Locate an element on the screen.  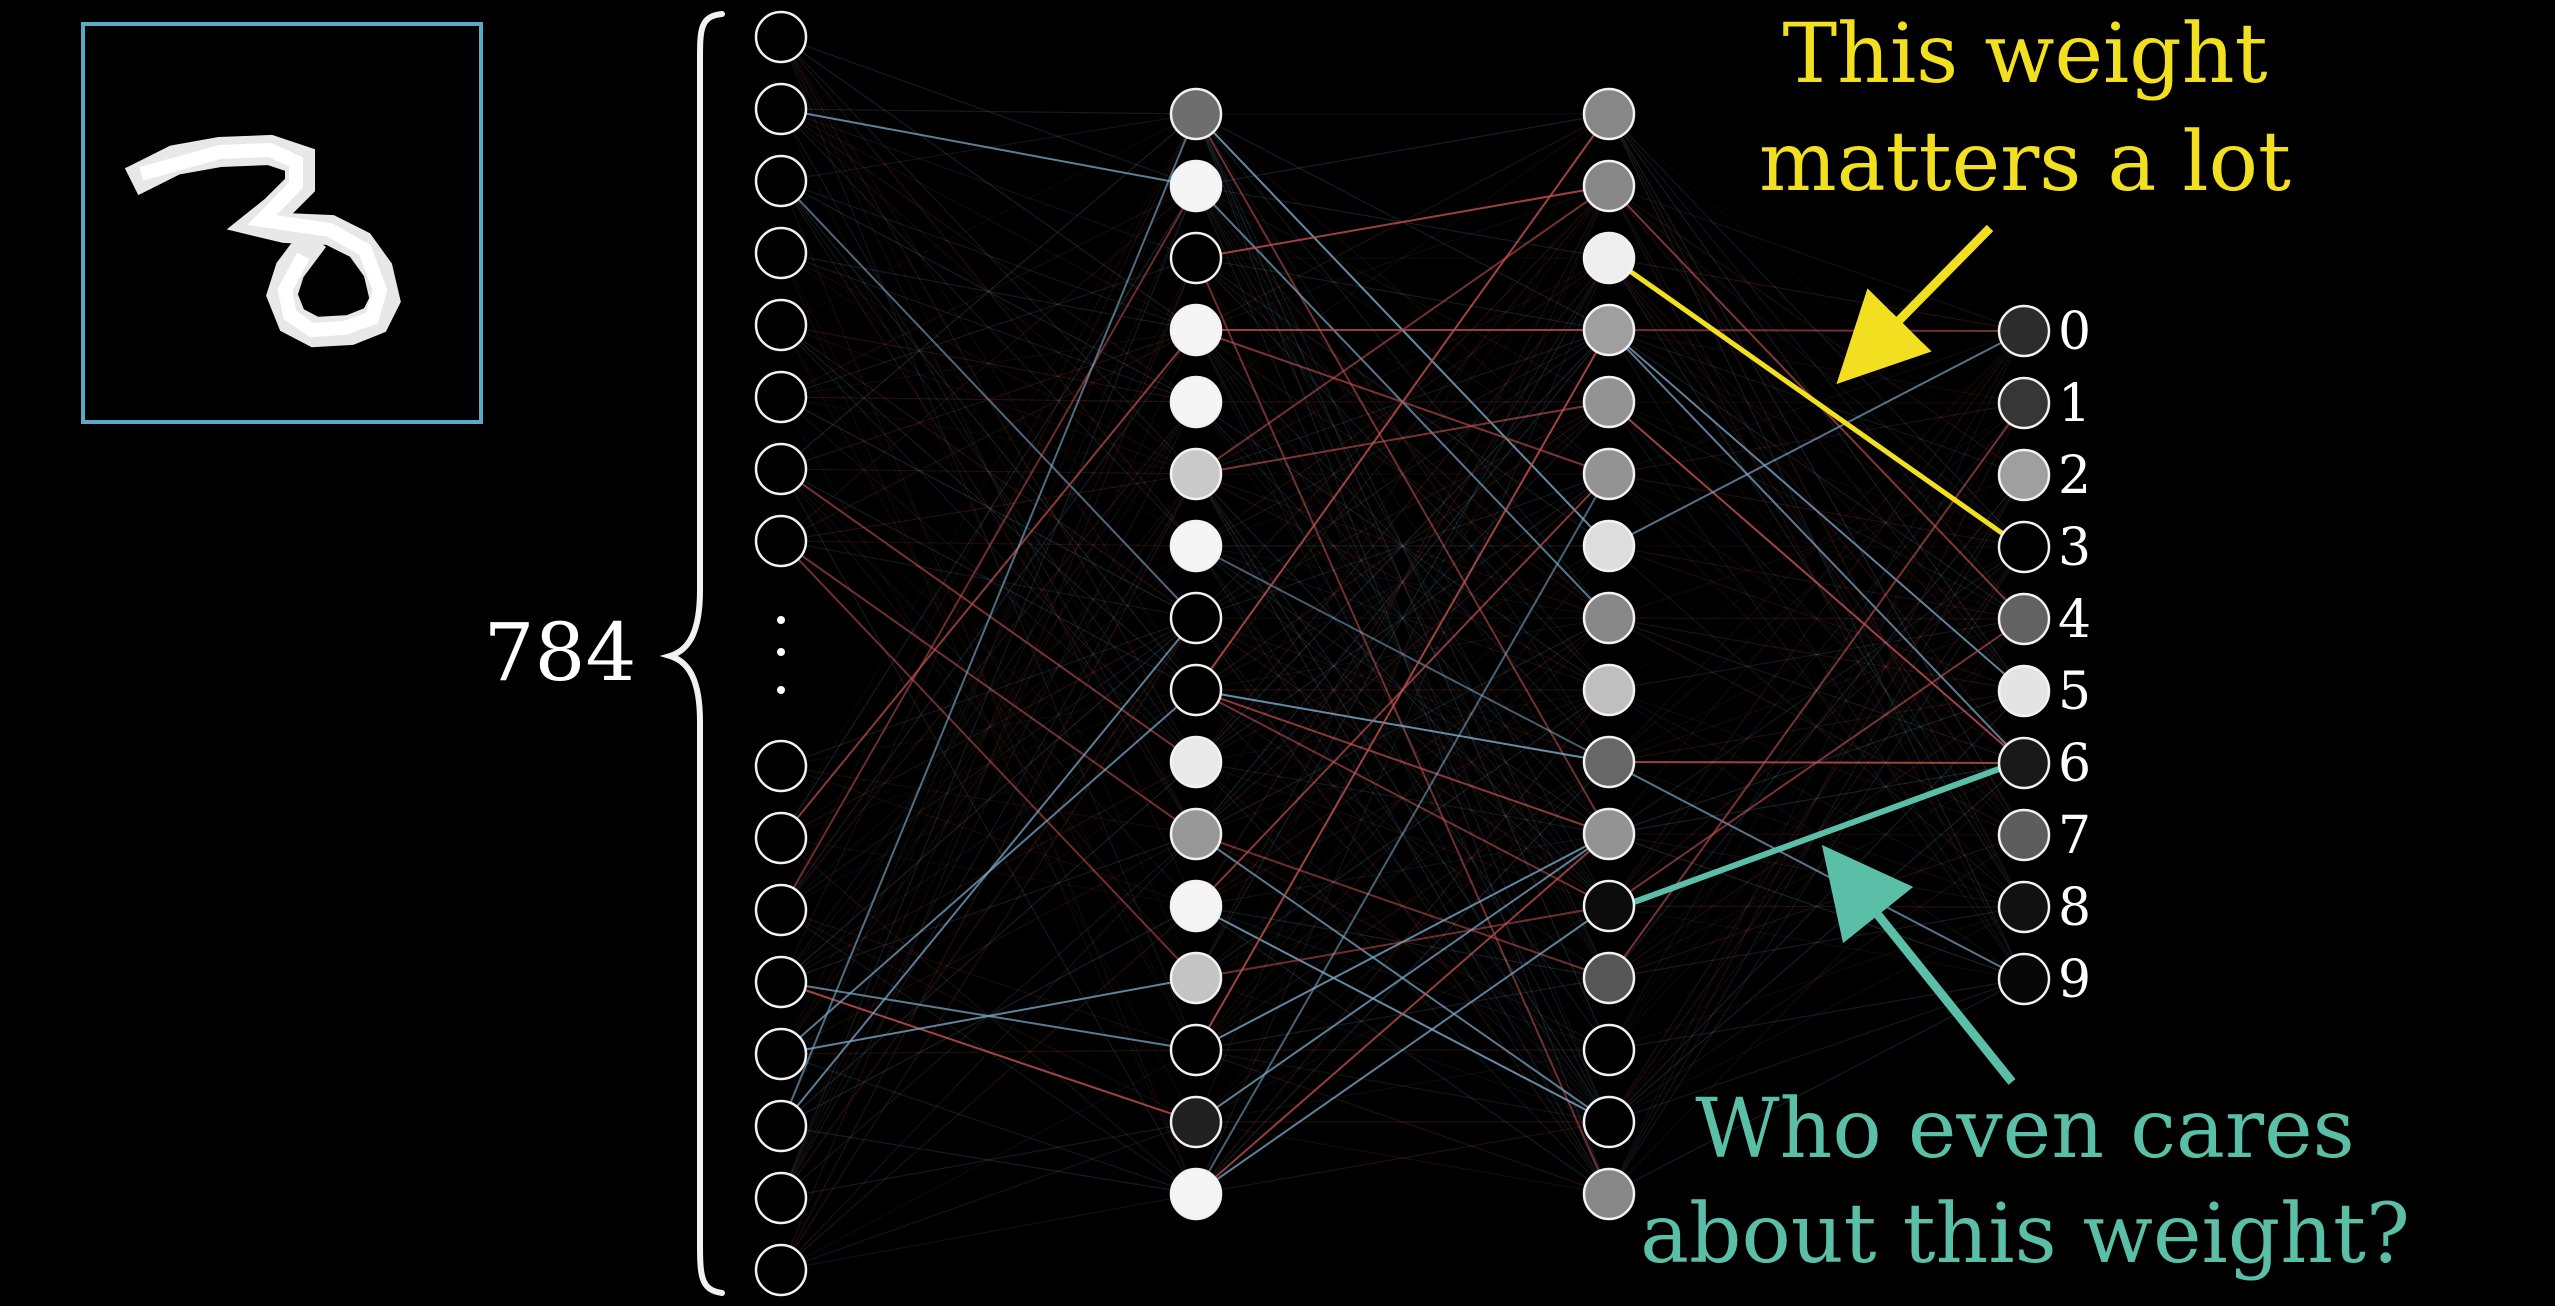
input-layer-size-label: 784 is located at coordinates (560, 652).